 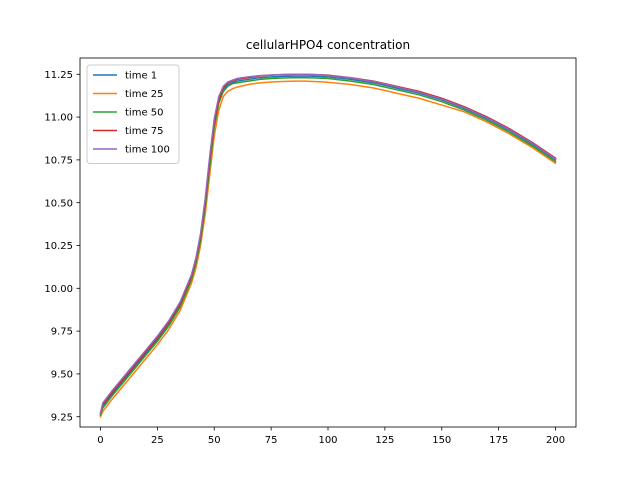 I want to click on legend-box, so click(x=133, y=114).